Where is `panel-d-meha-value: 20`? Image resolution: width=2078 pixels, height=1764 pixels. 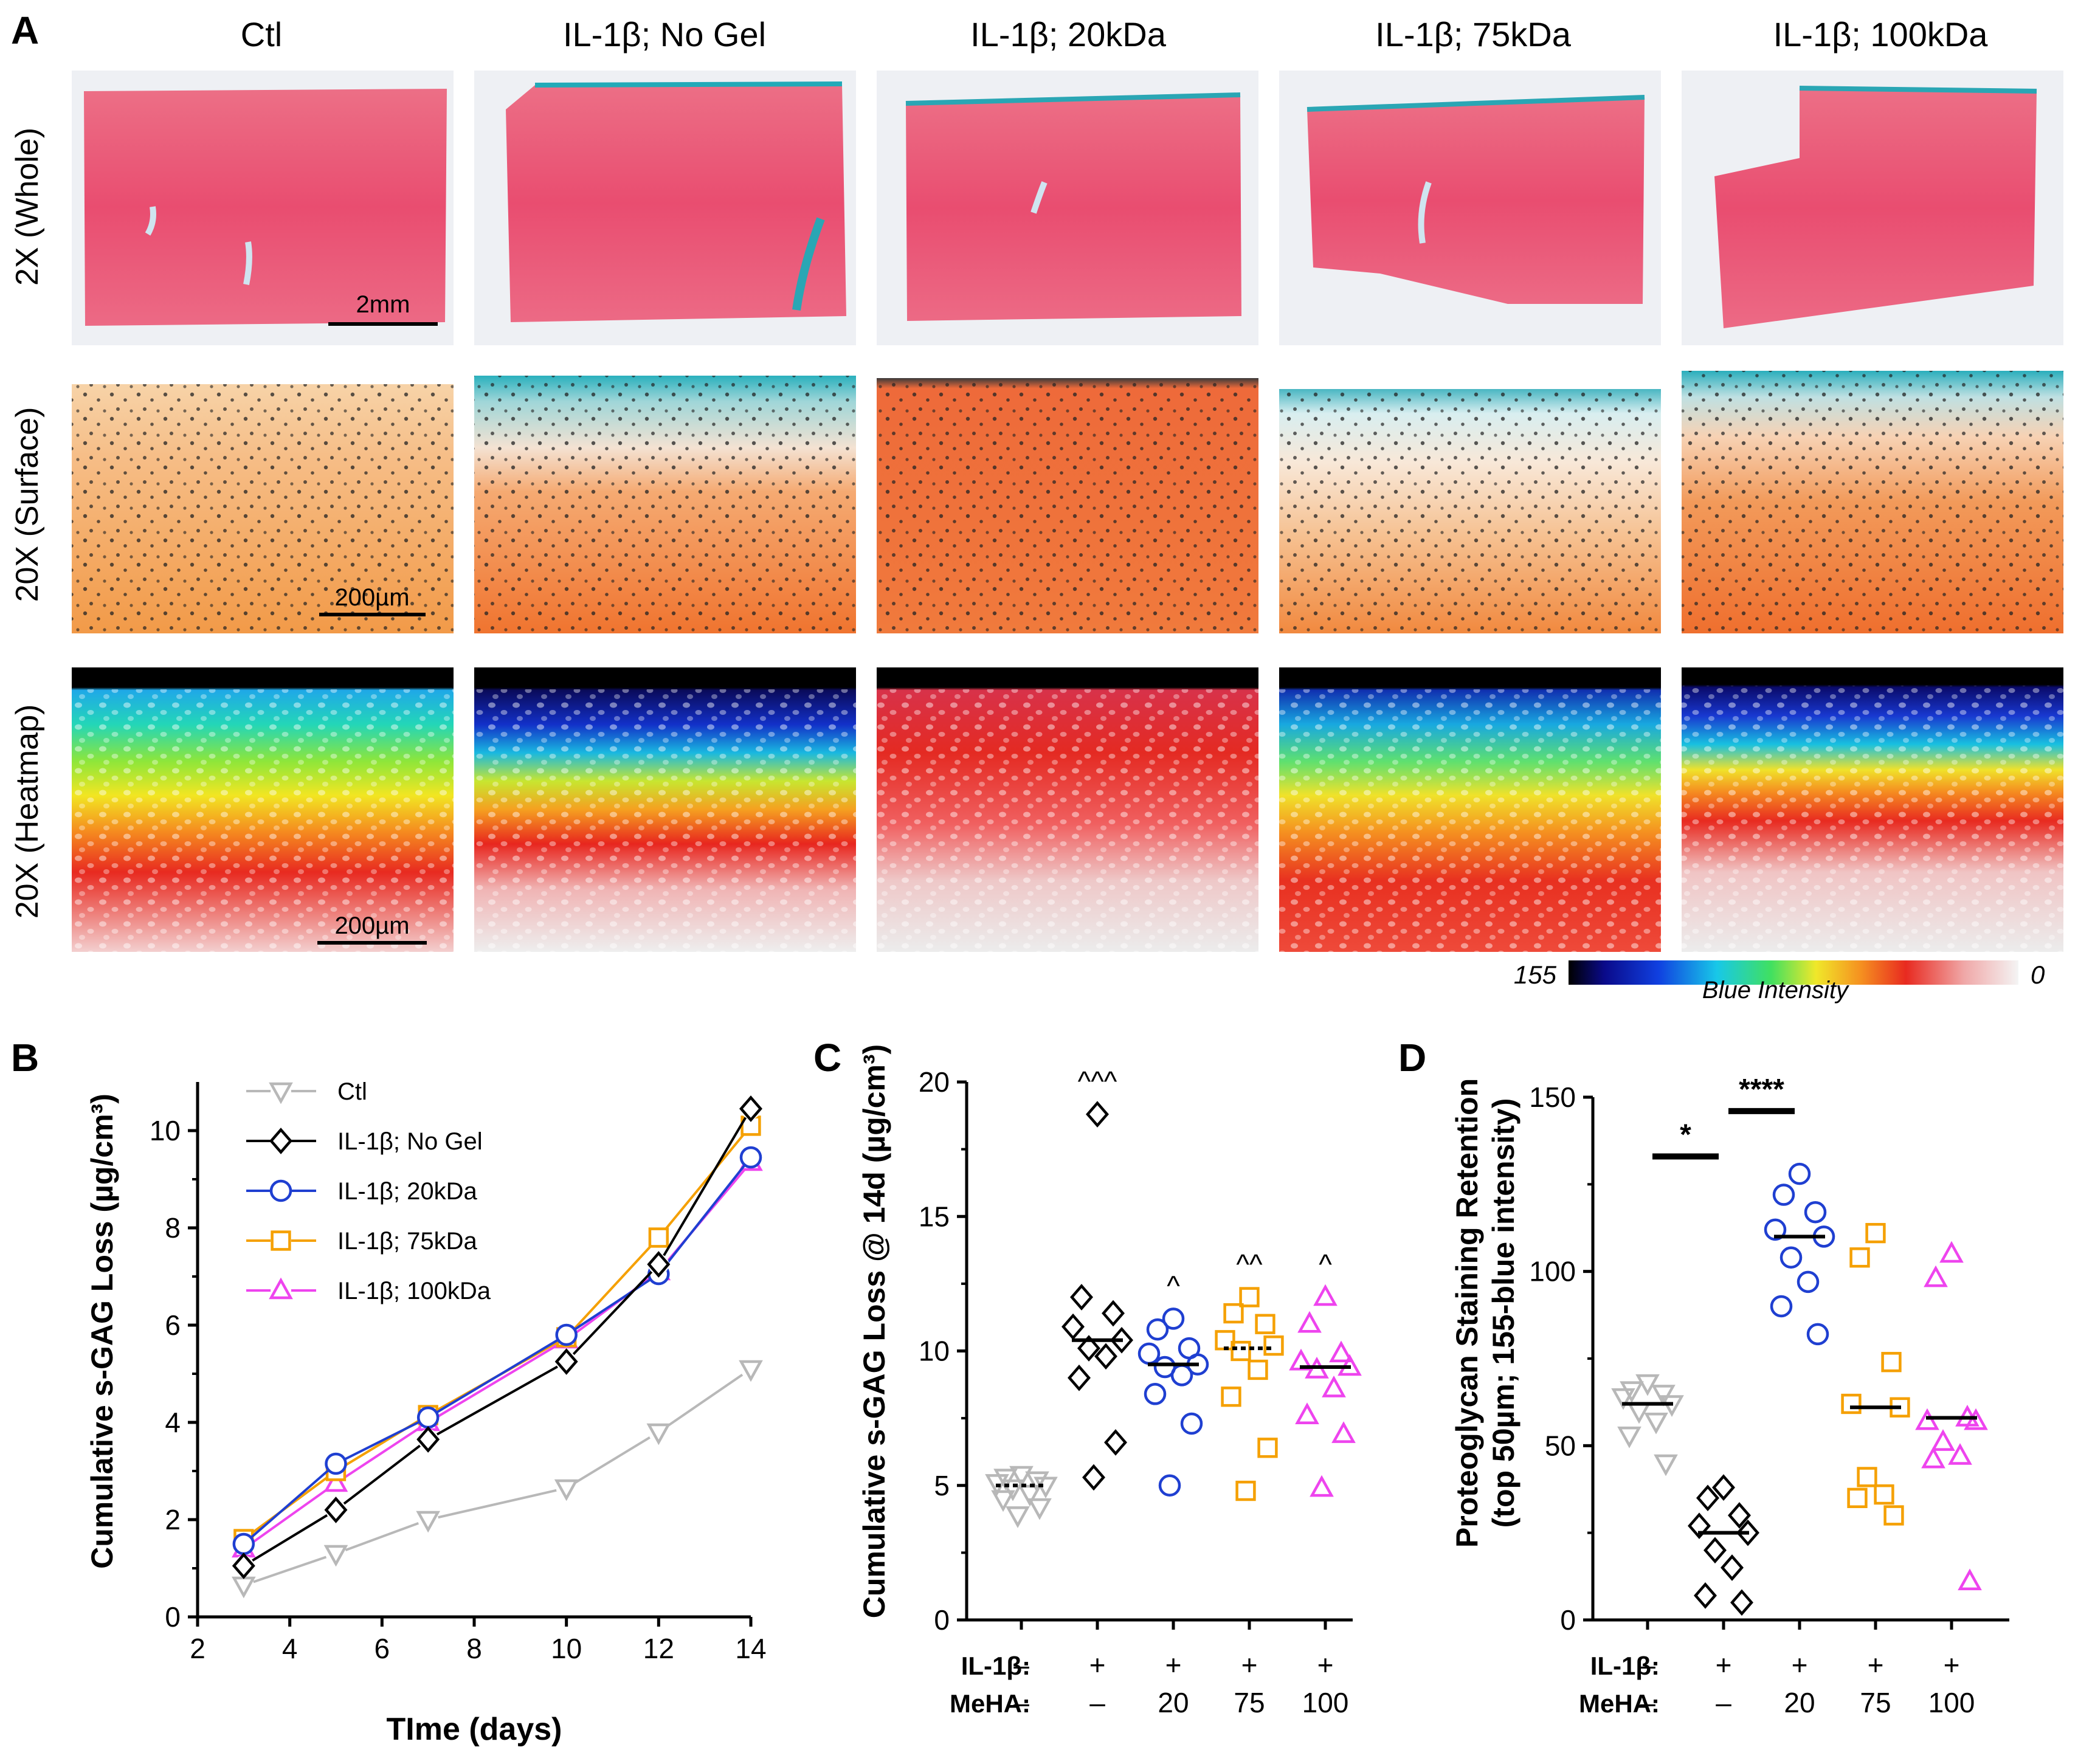
panel-d-meha-value: 20 is located at coordinates (1799, 1702).